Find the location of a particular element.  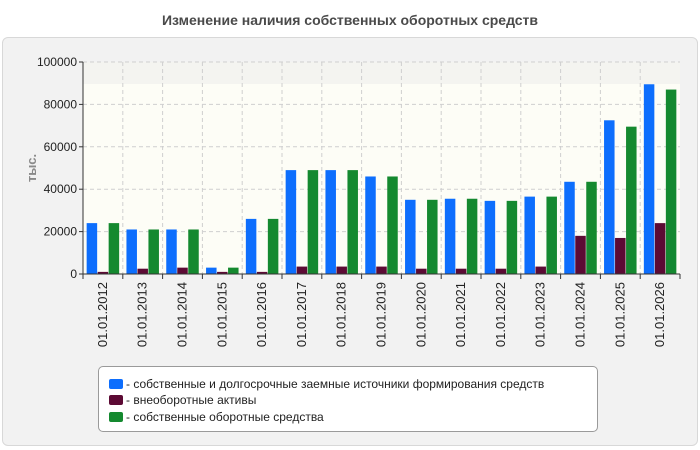

x-tick-label: 01.01.2017 is located at coordinates (301, 314).